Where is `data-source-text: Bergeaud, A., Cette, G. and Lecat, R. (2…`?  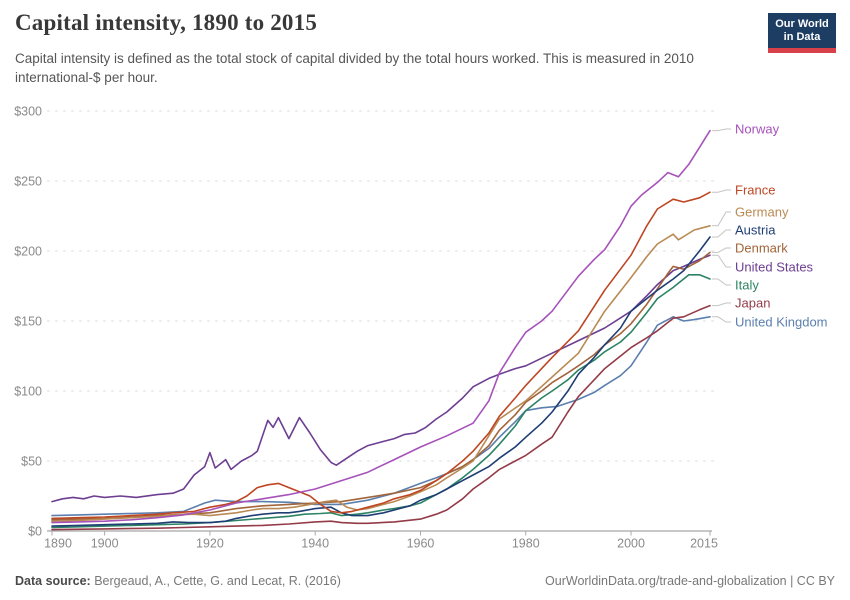 data-source-text: Bergeaud, A., Cette, G. and Lecat, R. (2… is located at coordinates (215, 581).